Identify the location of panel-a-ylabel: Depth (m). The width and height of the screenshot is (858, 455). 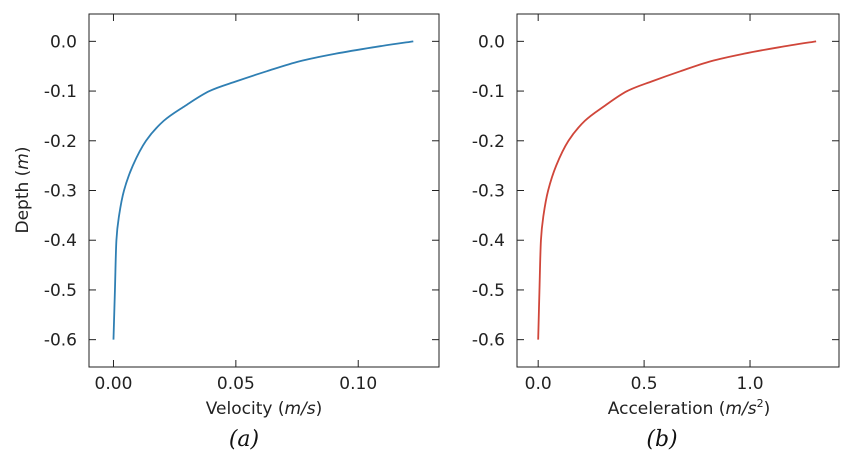
(23, 189).